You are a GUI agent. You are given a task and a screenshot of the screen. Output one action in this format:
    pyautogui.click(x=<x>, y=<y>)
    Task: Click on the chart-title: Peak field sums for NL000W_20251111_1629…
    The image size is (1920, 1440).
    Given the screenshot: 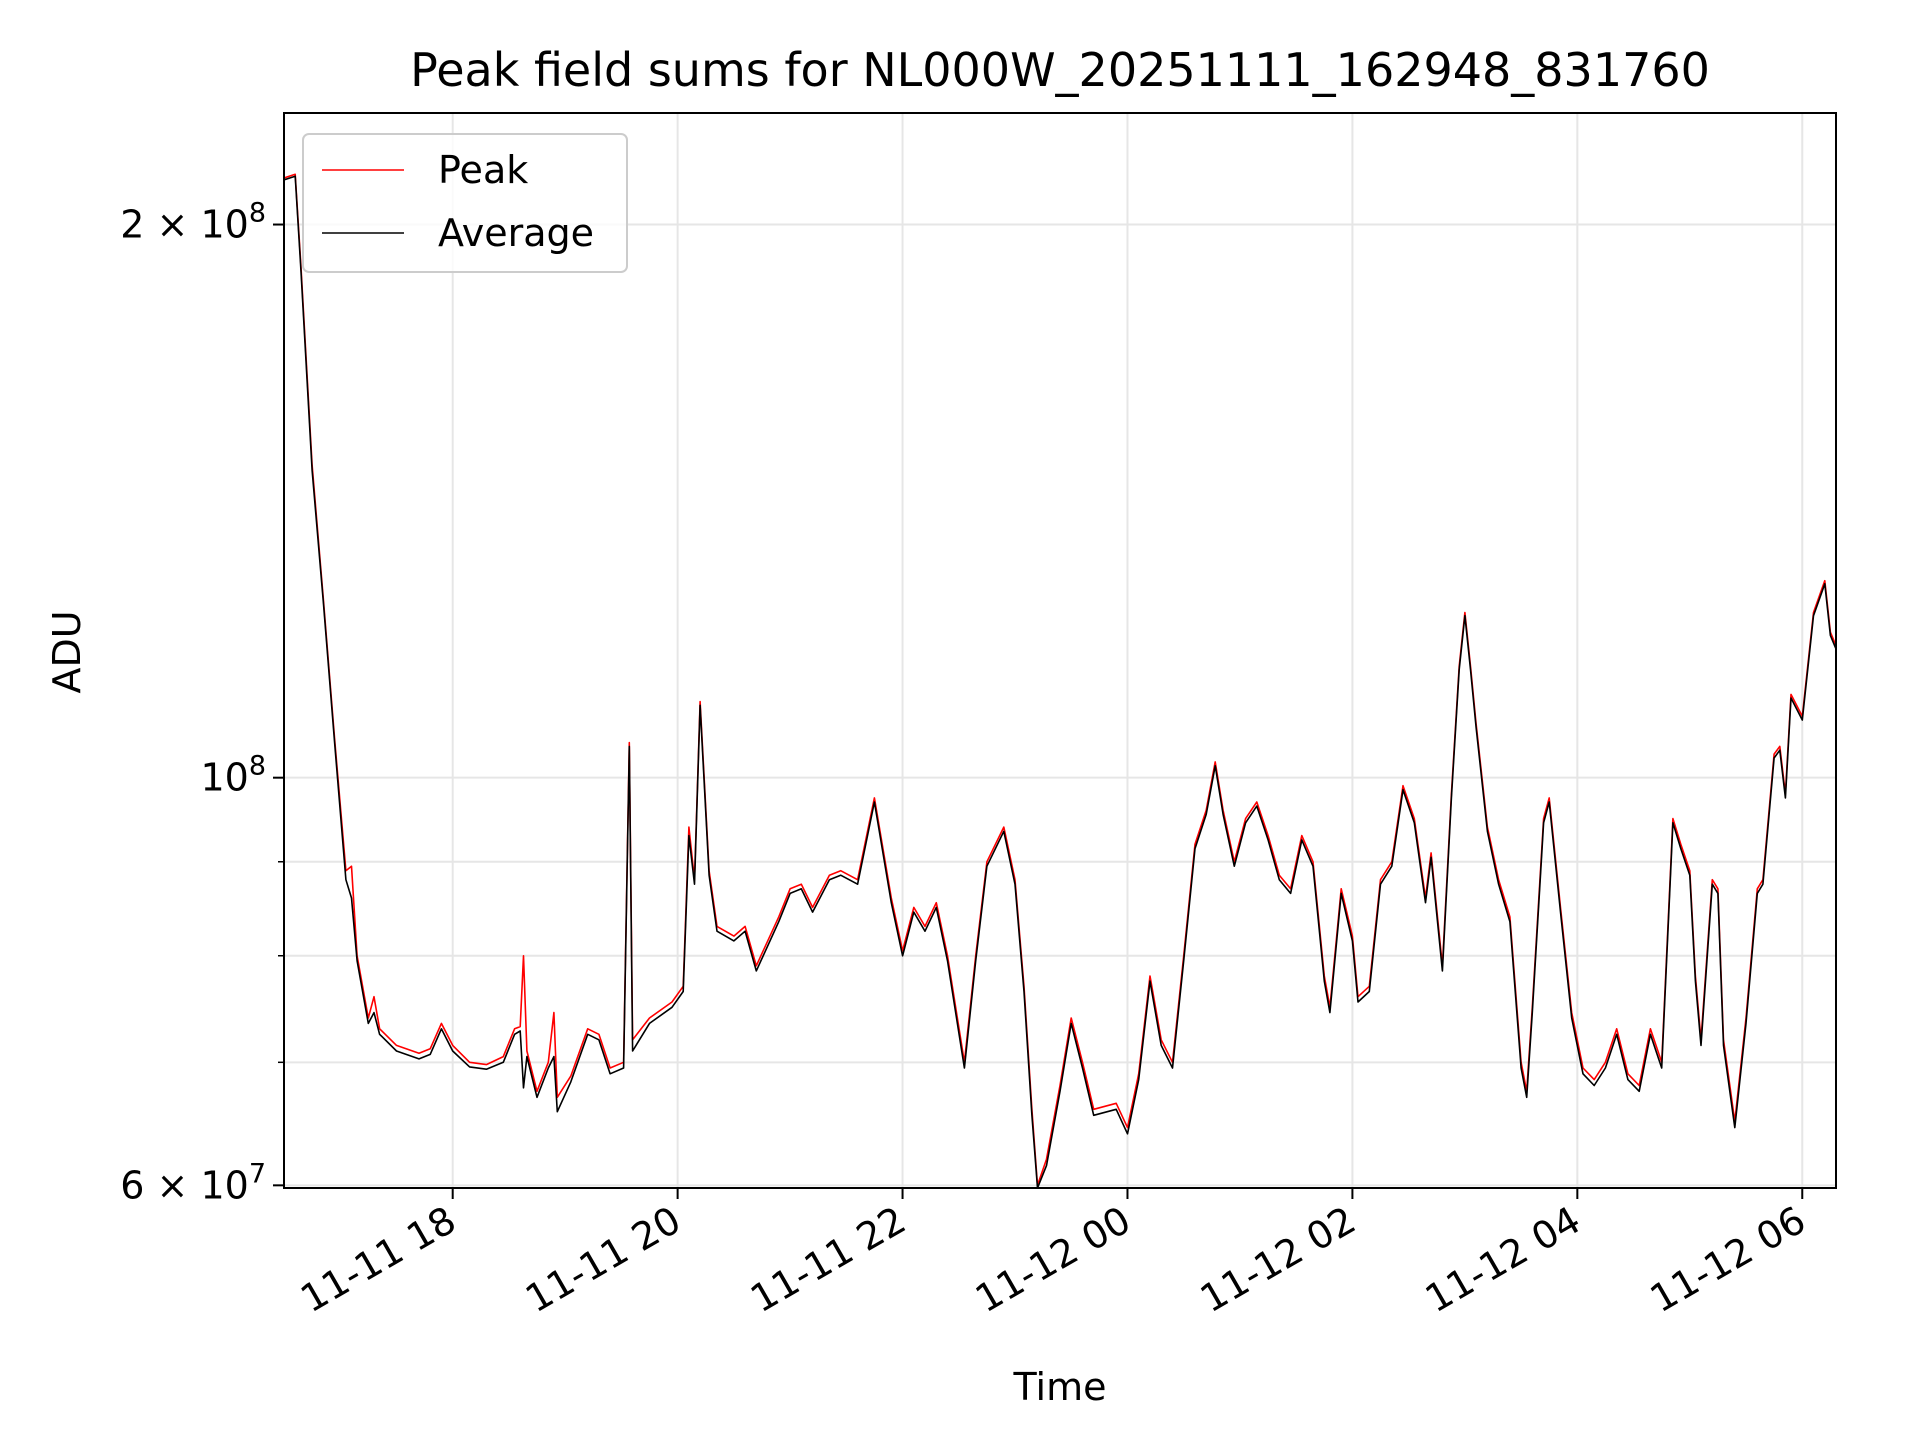 What is the action you would take?
    pyautogui.click(x=1060, y=70)
    